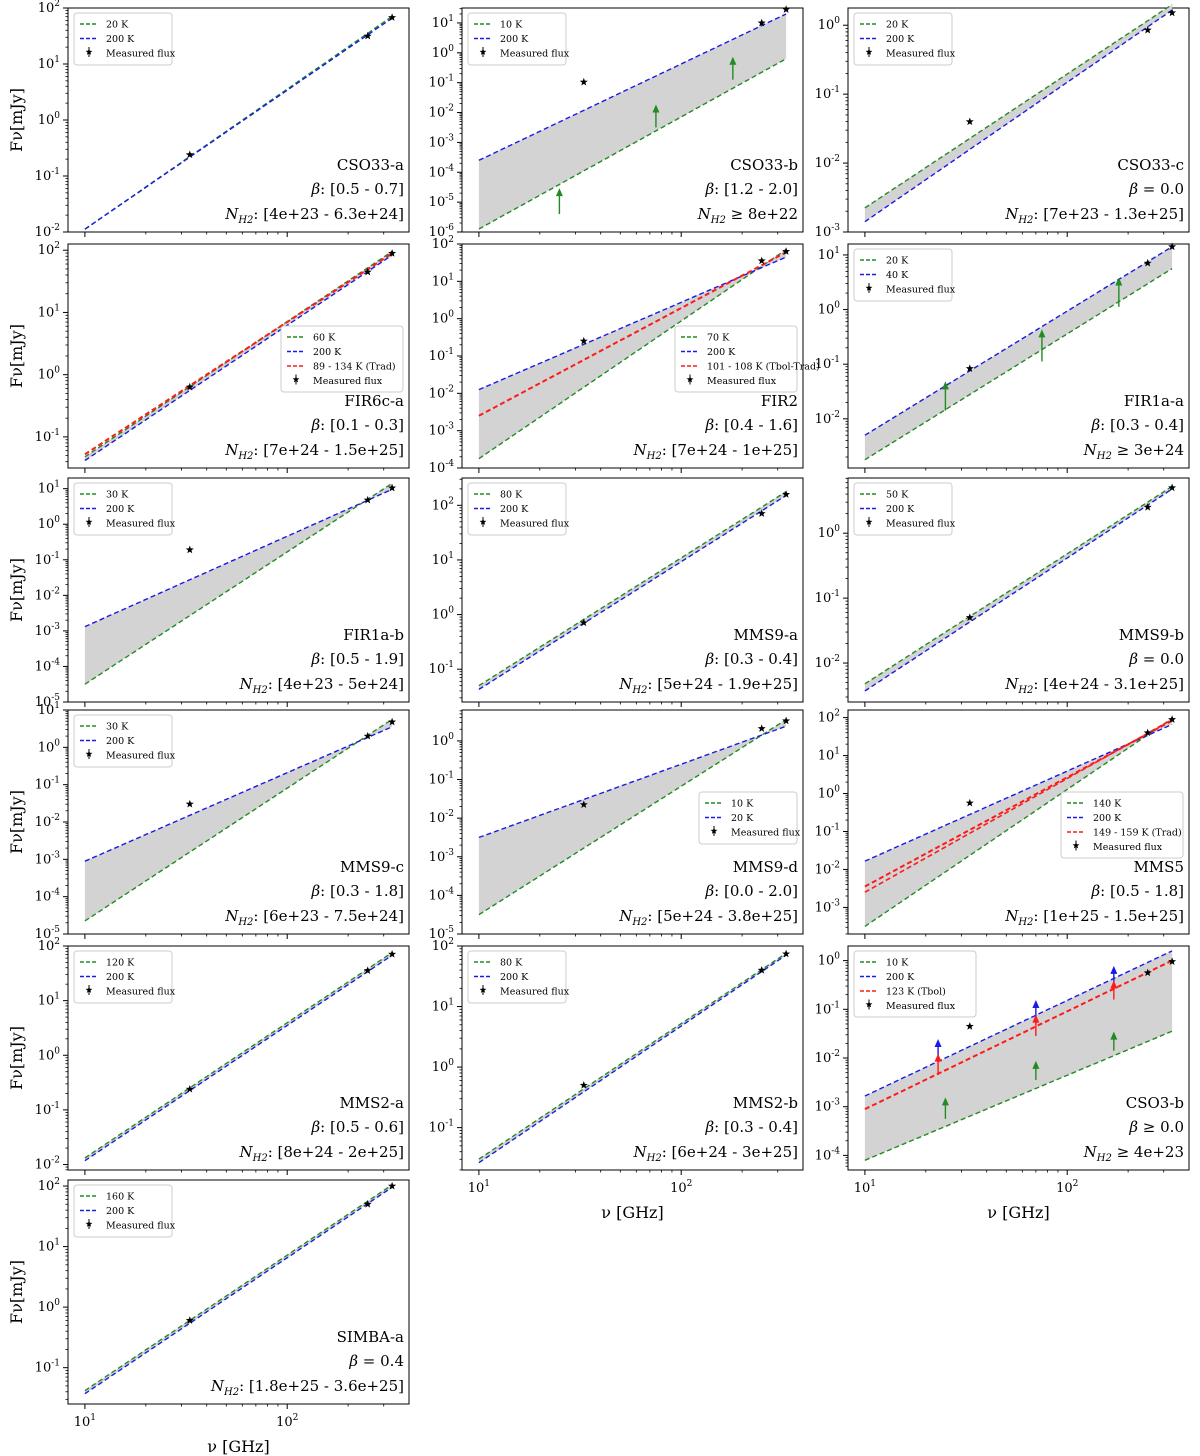 The width and height of the screenshot is (1200, 1456). I want to click on nh2-value: : [8e+24 - 2e+25], so click(336, 1152).